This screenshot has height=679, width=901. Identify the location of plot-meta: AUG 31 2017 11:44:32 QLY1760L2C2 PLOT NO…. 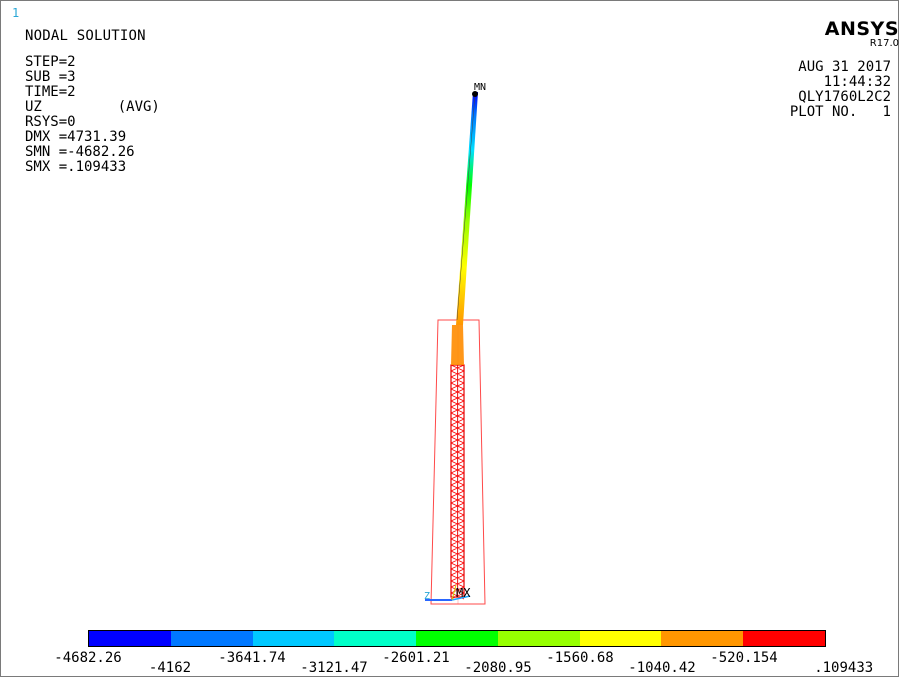
(840, 90).